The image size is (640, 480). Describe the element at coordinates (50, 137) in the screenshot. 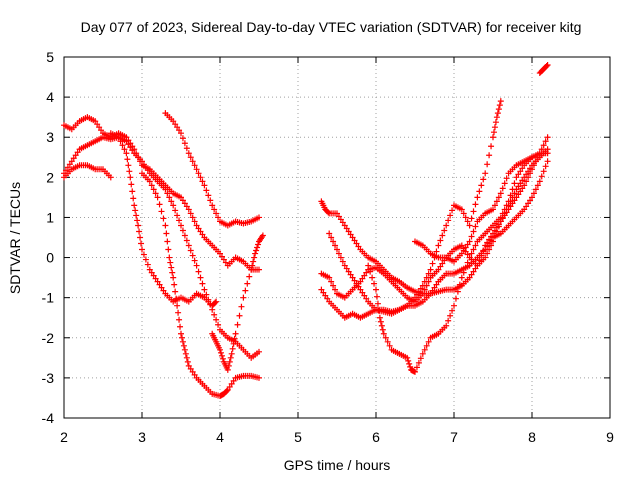

I see `y-tick-label: 3` at that location.